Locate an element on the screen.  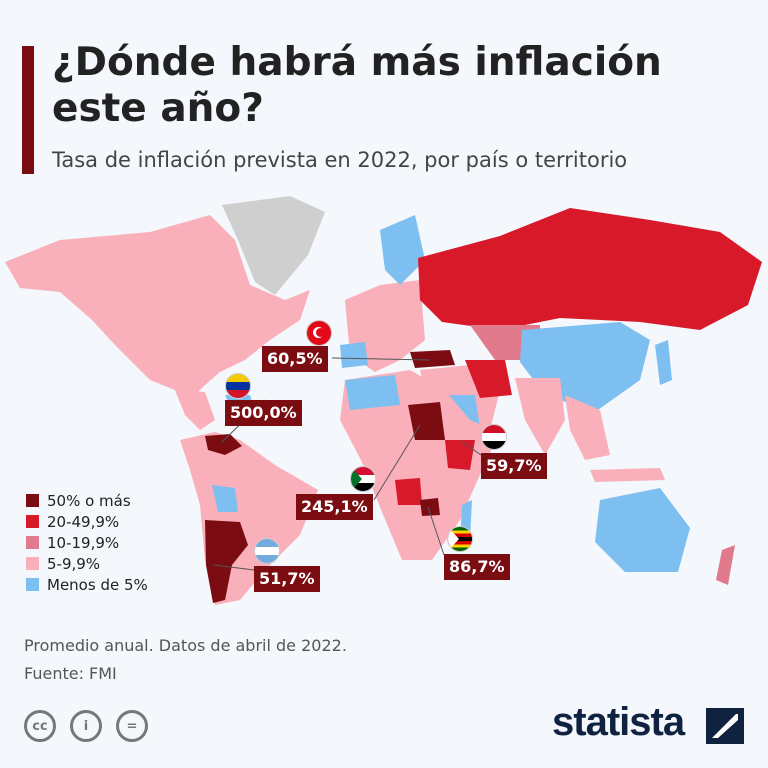
region-ethiopia is located at coordinates (460, 455).